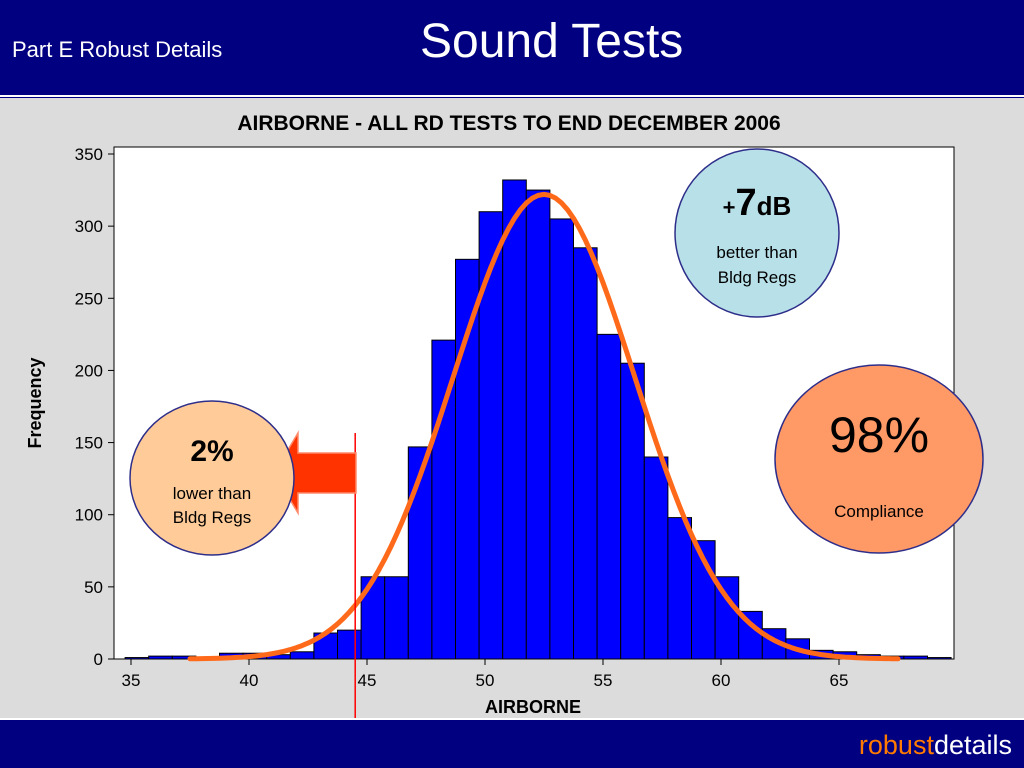 The height and width of the screenshot is (768, 1024). Describe the element at coordinates (879, 511) in the screenshot. I see `compliance-label: Compliance` at that location.